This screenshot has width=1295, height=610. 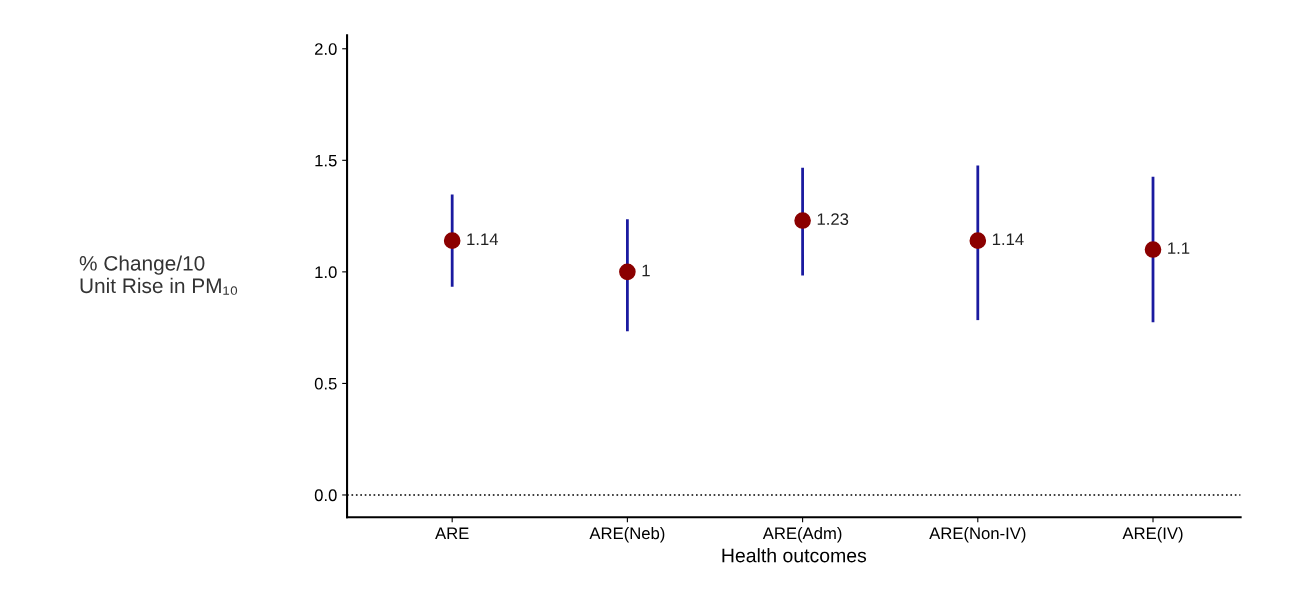 What do you see at coordinates (452, 533) in the screenshot?
I see `x-tick-label: ARE` at bounding box center [452, 533].